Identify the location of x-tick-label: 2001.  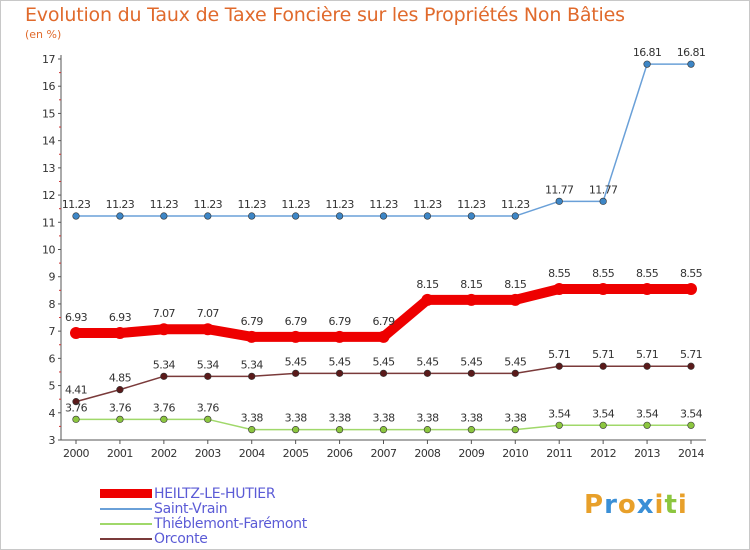
(120, 453).